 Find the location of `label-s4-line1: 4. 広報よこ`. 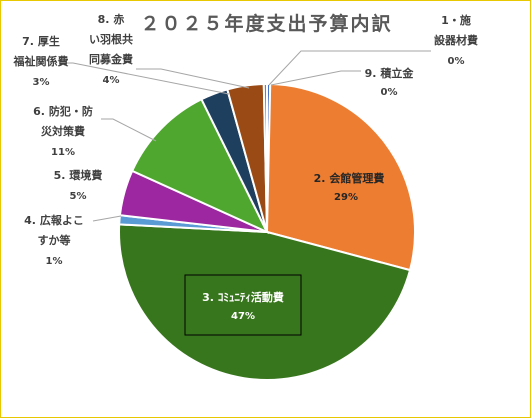

label-s4-line1: 4. 広報よこ is located at coordinates (54, 220).